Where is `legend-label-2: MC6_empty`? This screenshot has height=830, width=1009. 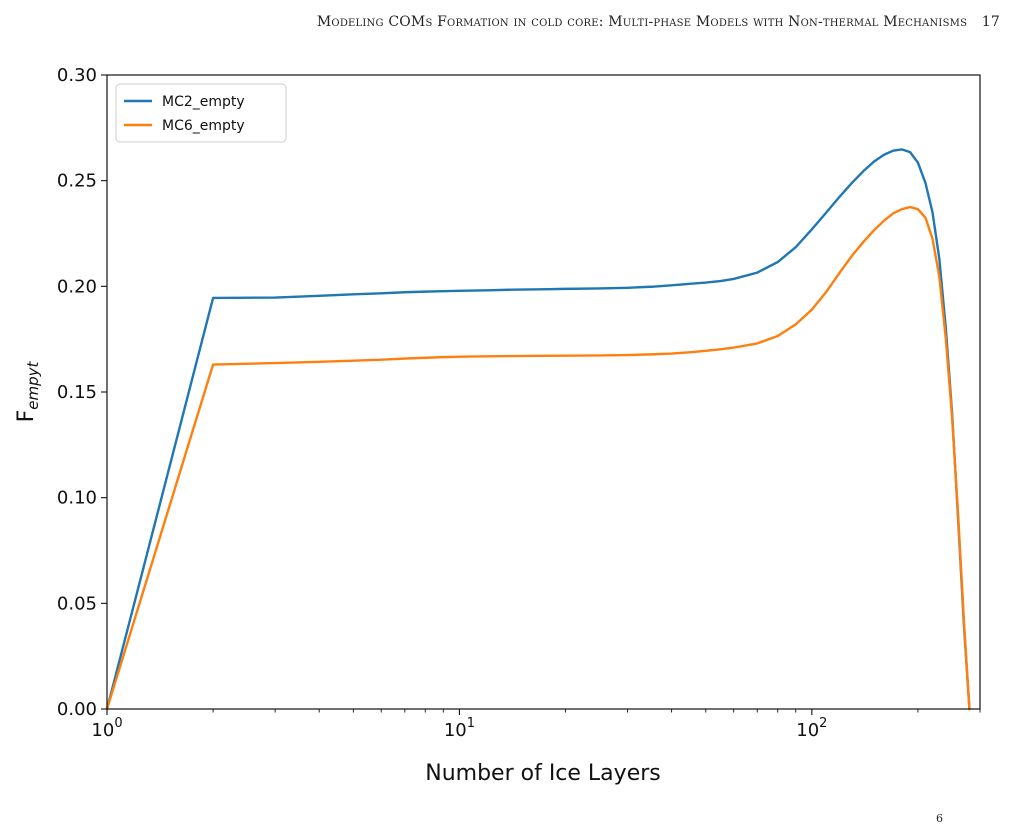 legend-label-2: MC6_empty is located at coordinates (203, 126).